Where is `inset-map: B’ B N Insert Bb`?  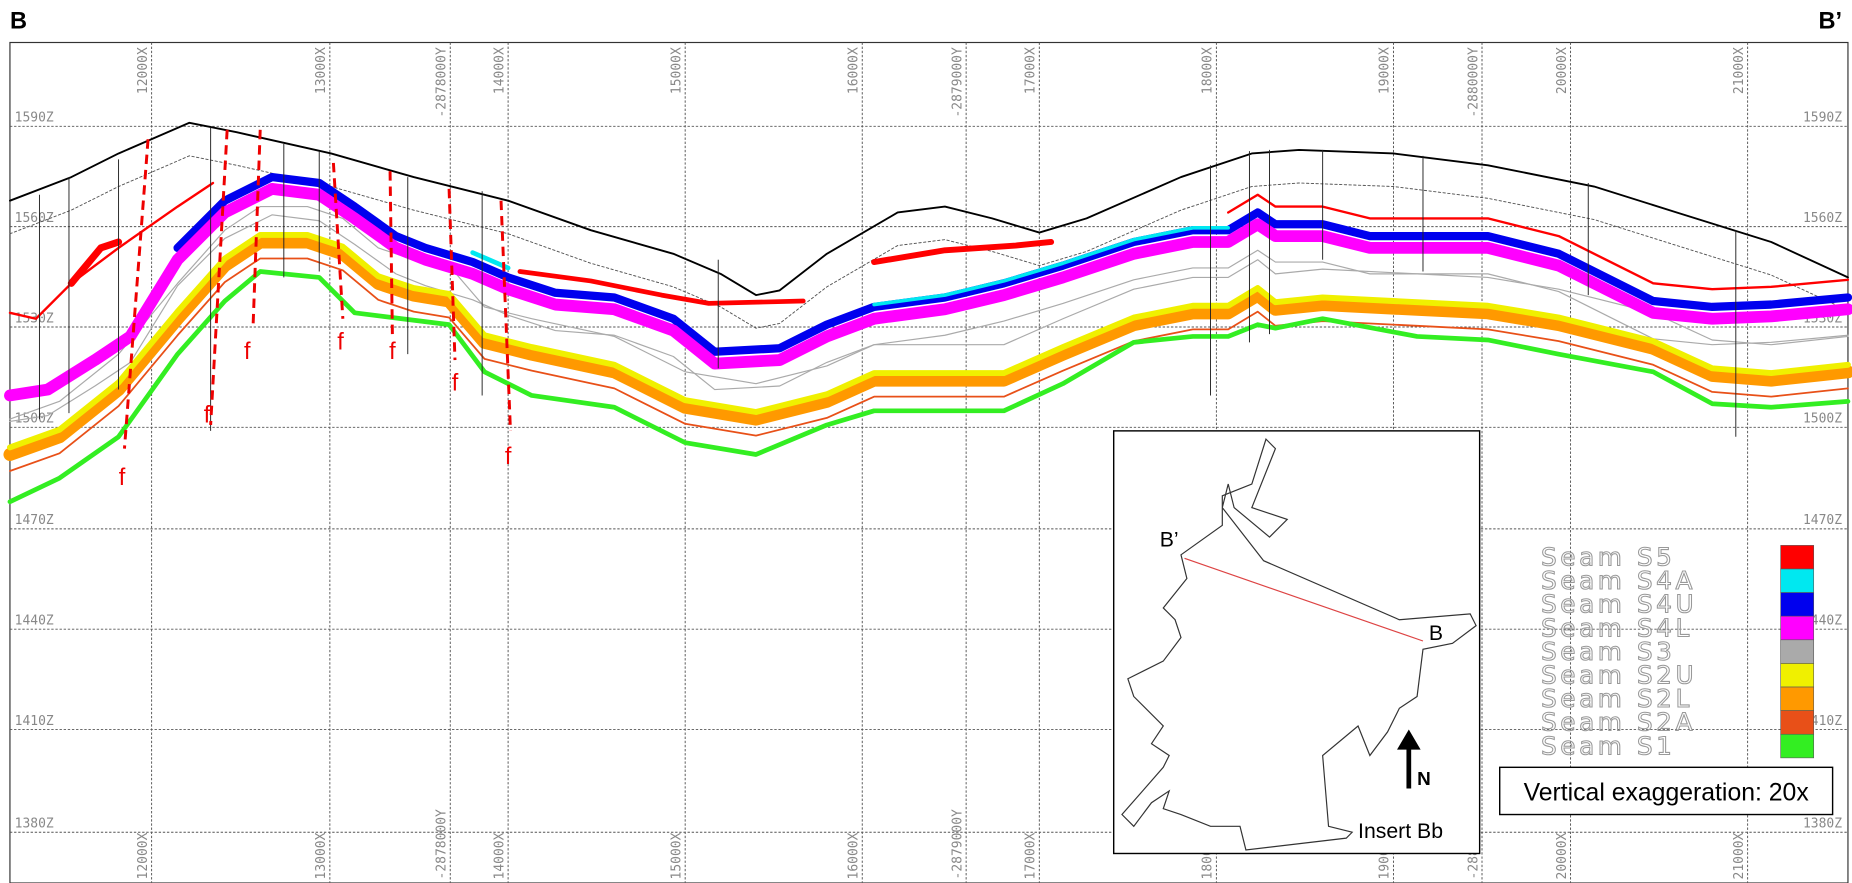 inset-map: B’ B N Insert Bb is located at coordinates (1296, 642).